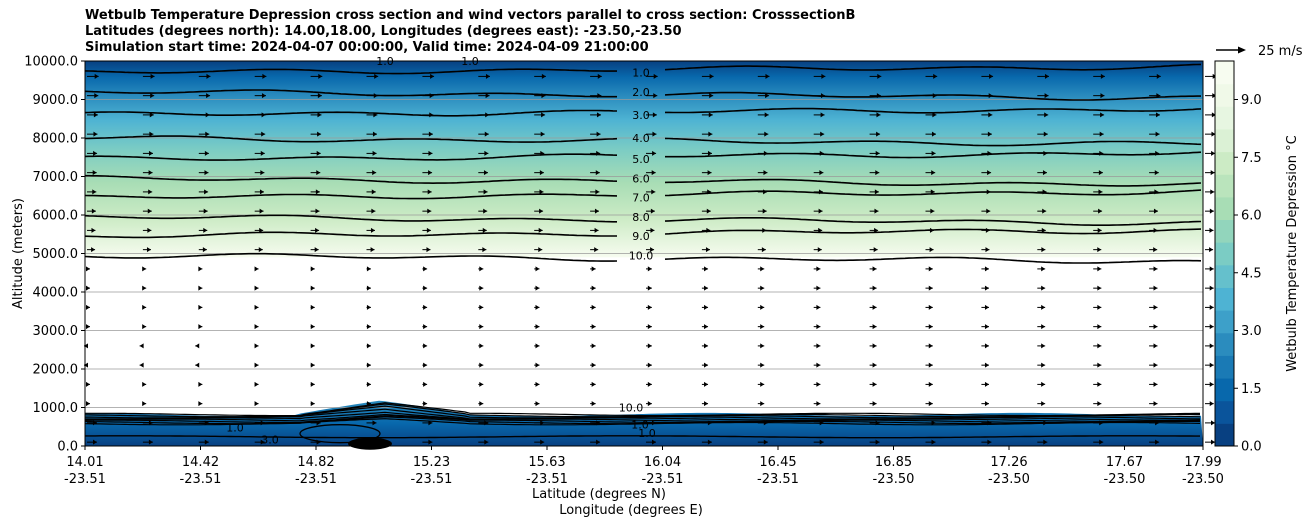 This screenshot has width=1312, height=526. What do you see at coordinates (370, 443) in the screenshot?
I see `low-contour-core` at bounding box center [370, 443].